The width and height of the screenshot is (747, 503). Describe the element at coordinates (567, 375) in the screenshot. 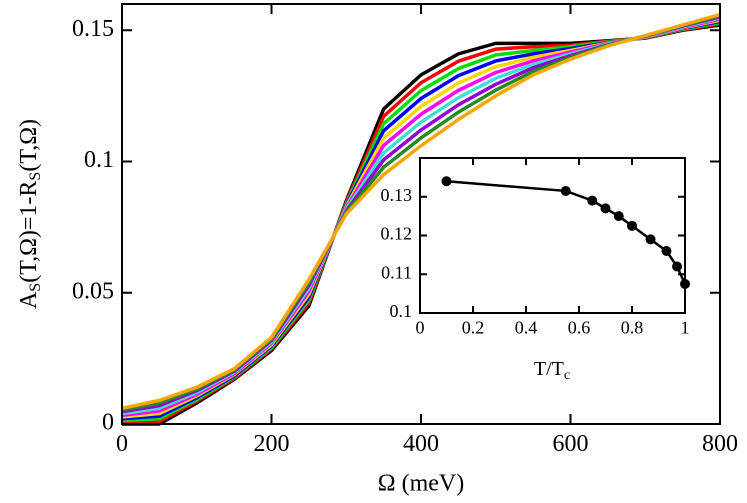

I see `inset-x-label-sub: c` at that location.